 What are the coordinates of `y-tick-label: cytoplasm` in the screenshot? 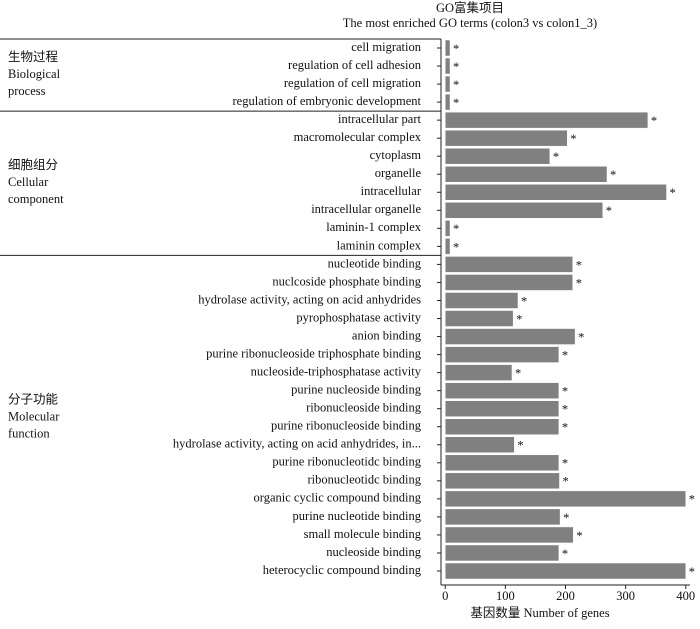 It's located at (396, 155).